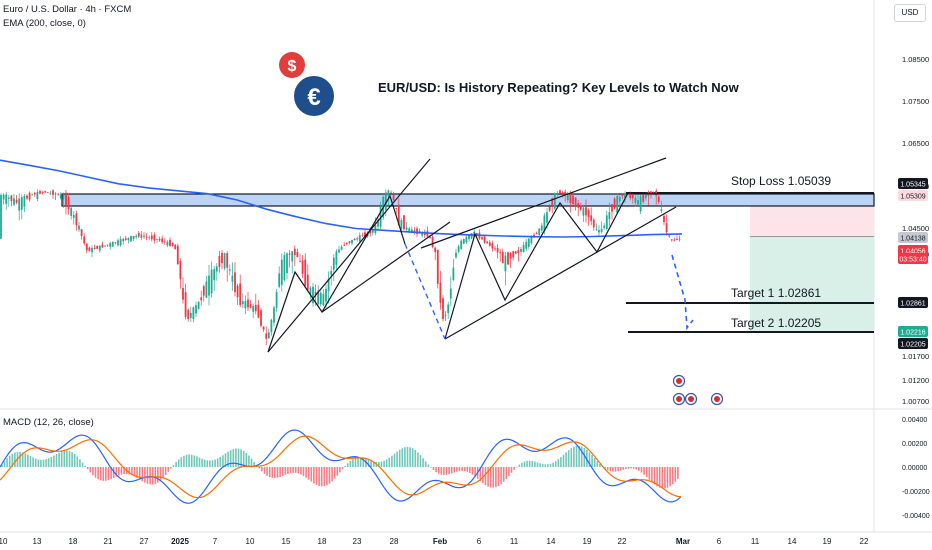 The width and height of the screenshot is (932, 550). Describe the element at coordinates (914, 468) in the screenshot. I see `macd-tick-label: 0.00000` at that location.